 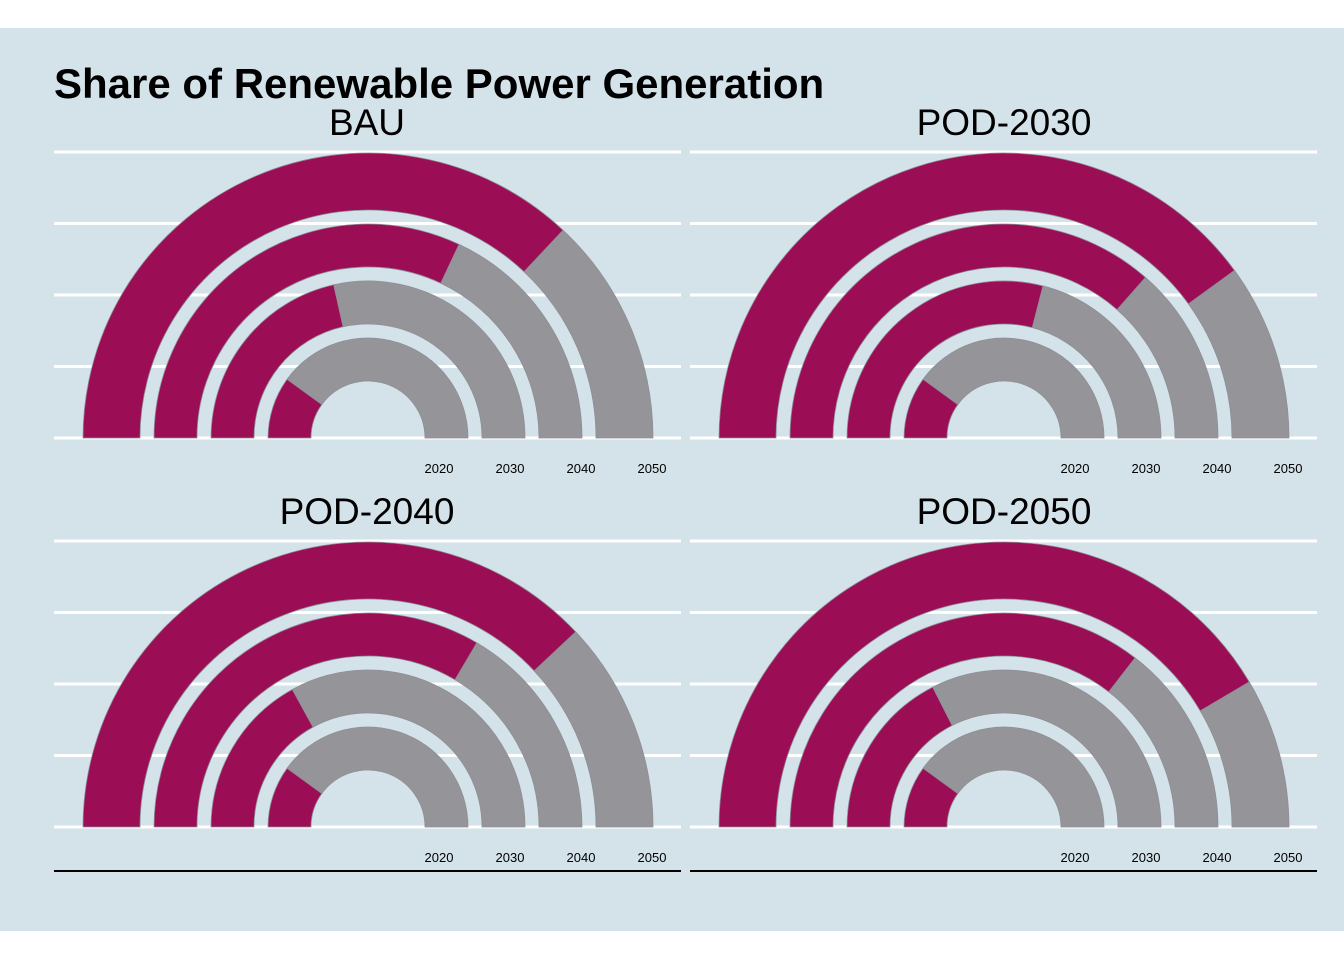 What do you see at coordinates (1004, 122) in the screenshot?
I see `panel-title: POD-2030` at bounding box center [1004, 122].